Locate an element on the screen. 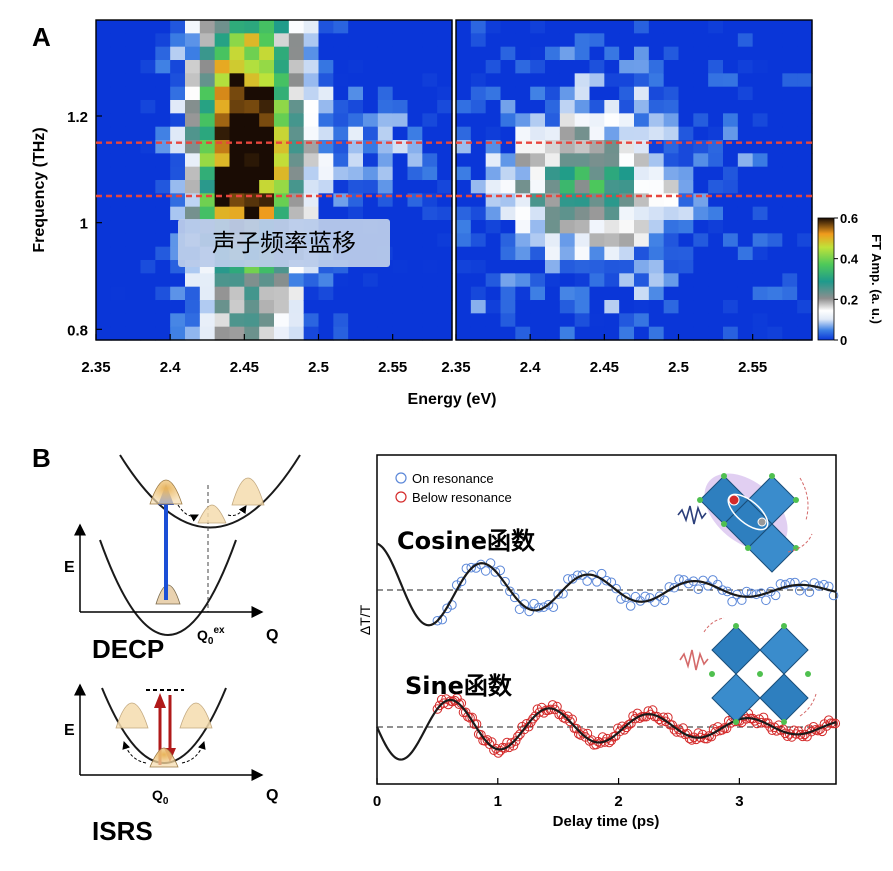 The height and width of the screenshot is (871, 893). x-tick-label: 2.5 is located at coordinates (318, 367).